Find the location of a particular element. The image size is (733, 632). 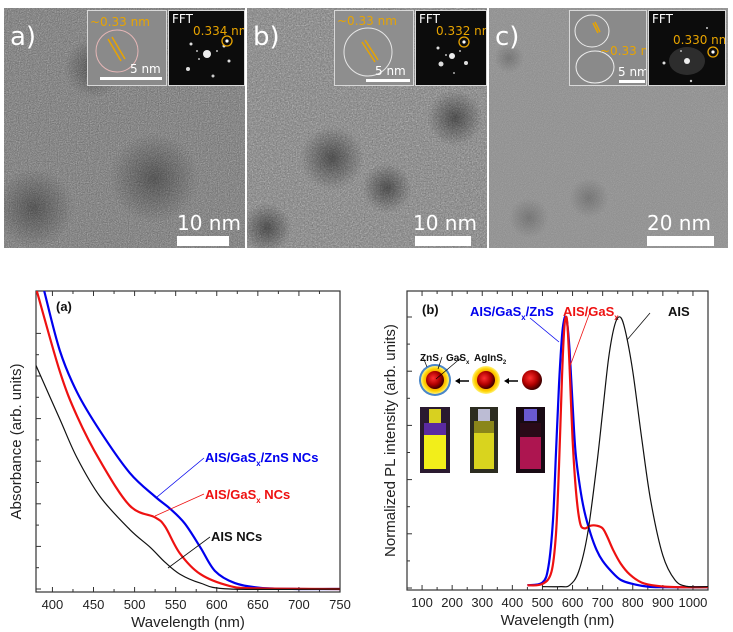

shell-label-agins: AgInS2 is located at coordinates (490, 359).